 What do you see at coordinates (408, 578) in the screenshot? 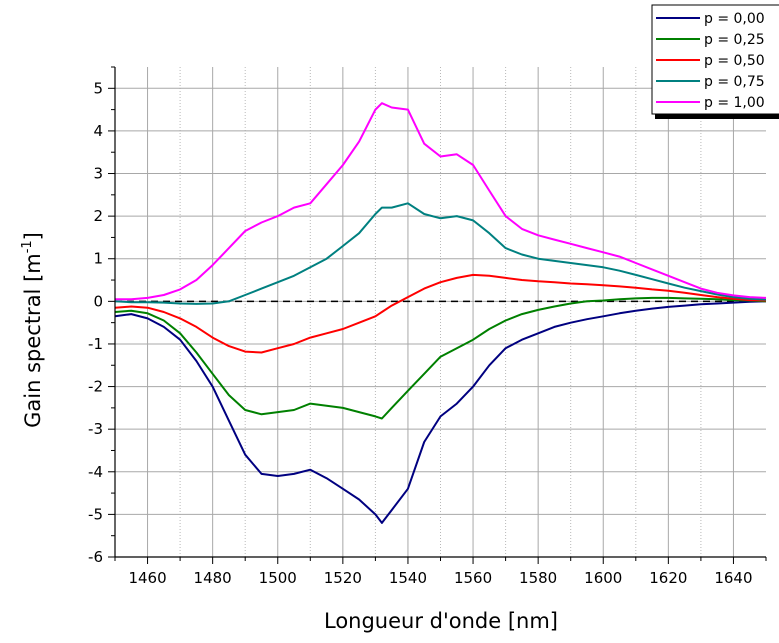
I see `x-tick-label: 1540` at bounding box center [408, 578].